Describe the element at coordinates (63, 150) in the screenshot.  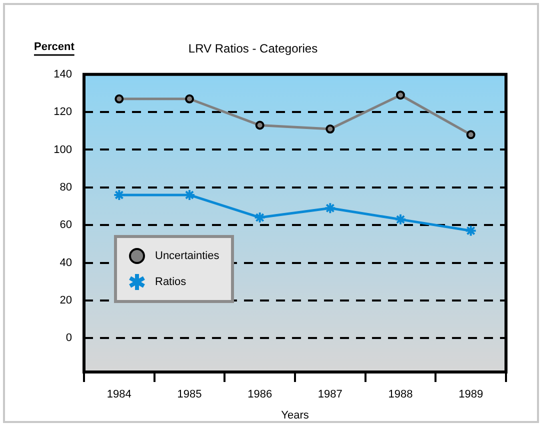
I see `y-tick-label: 100` at that location.